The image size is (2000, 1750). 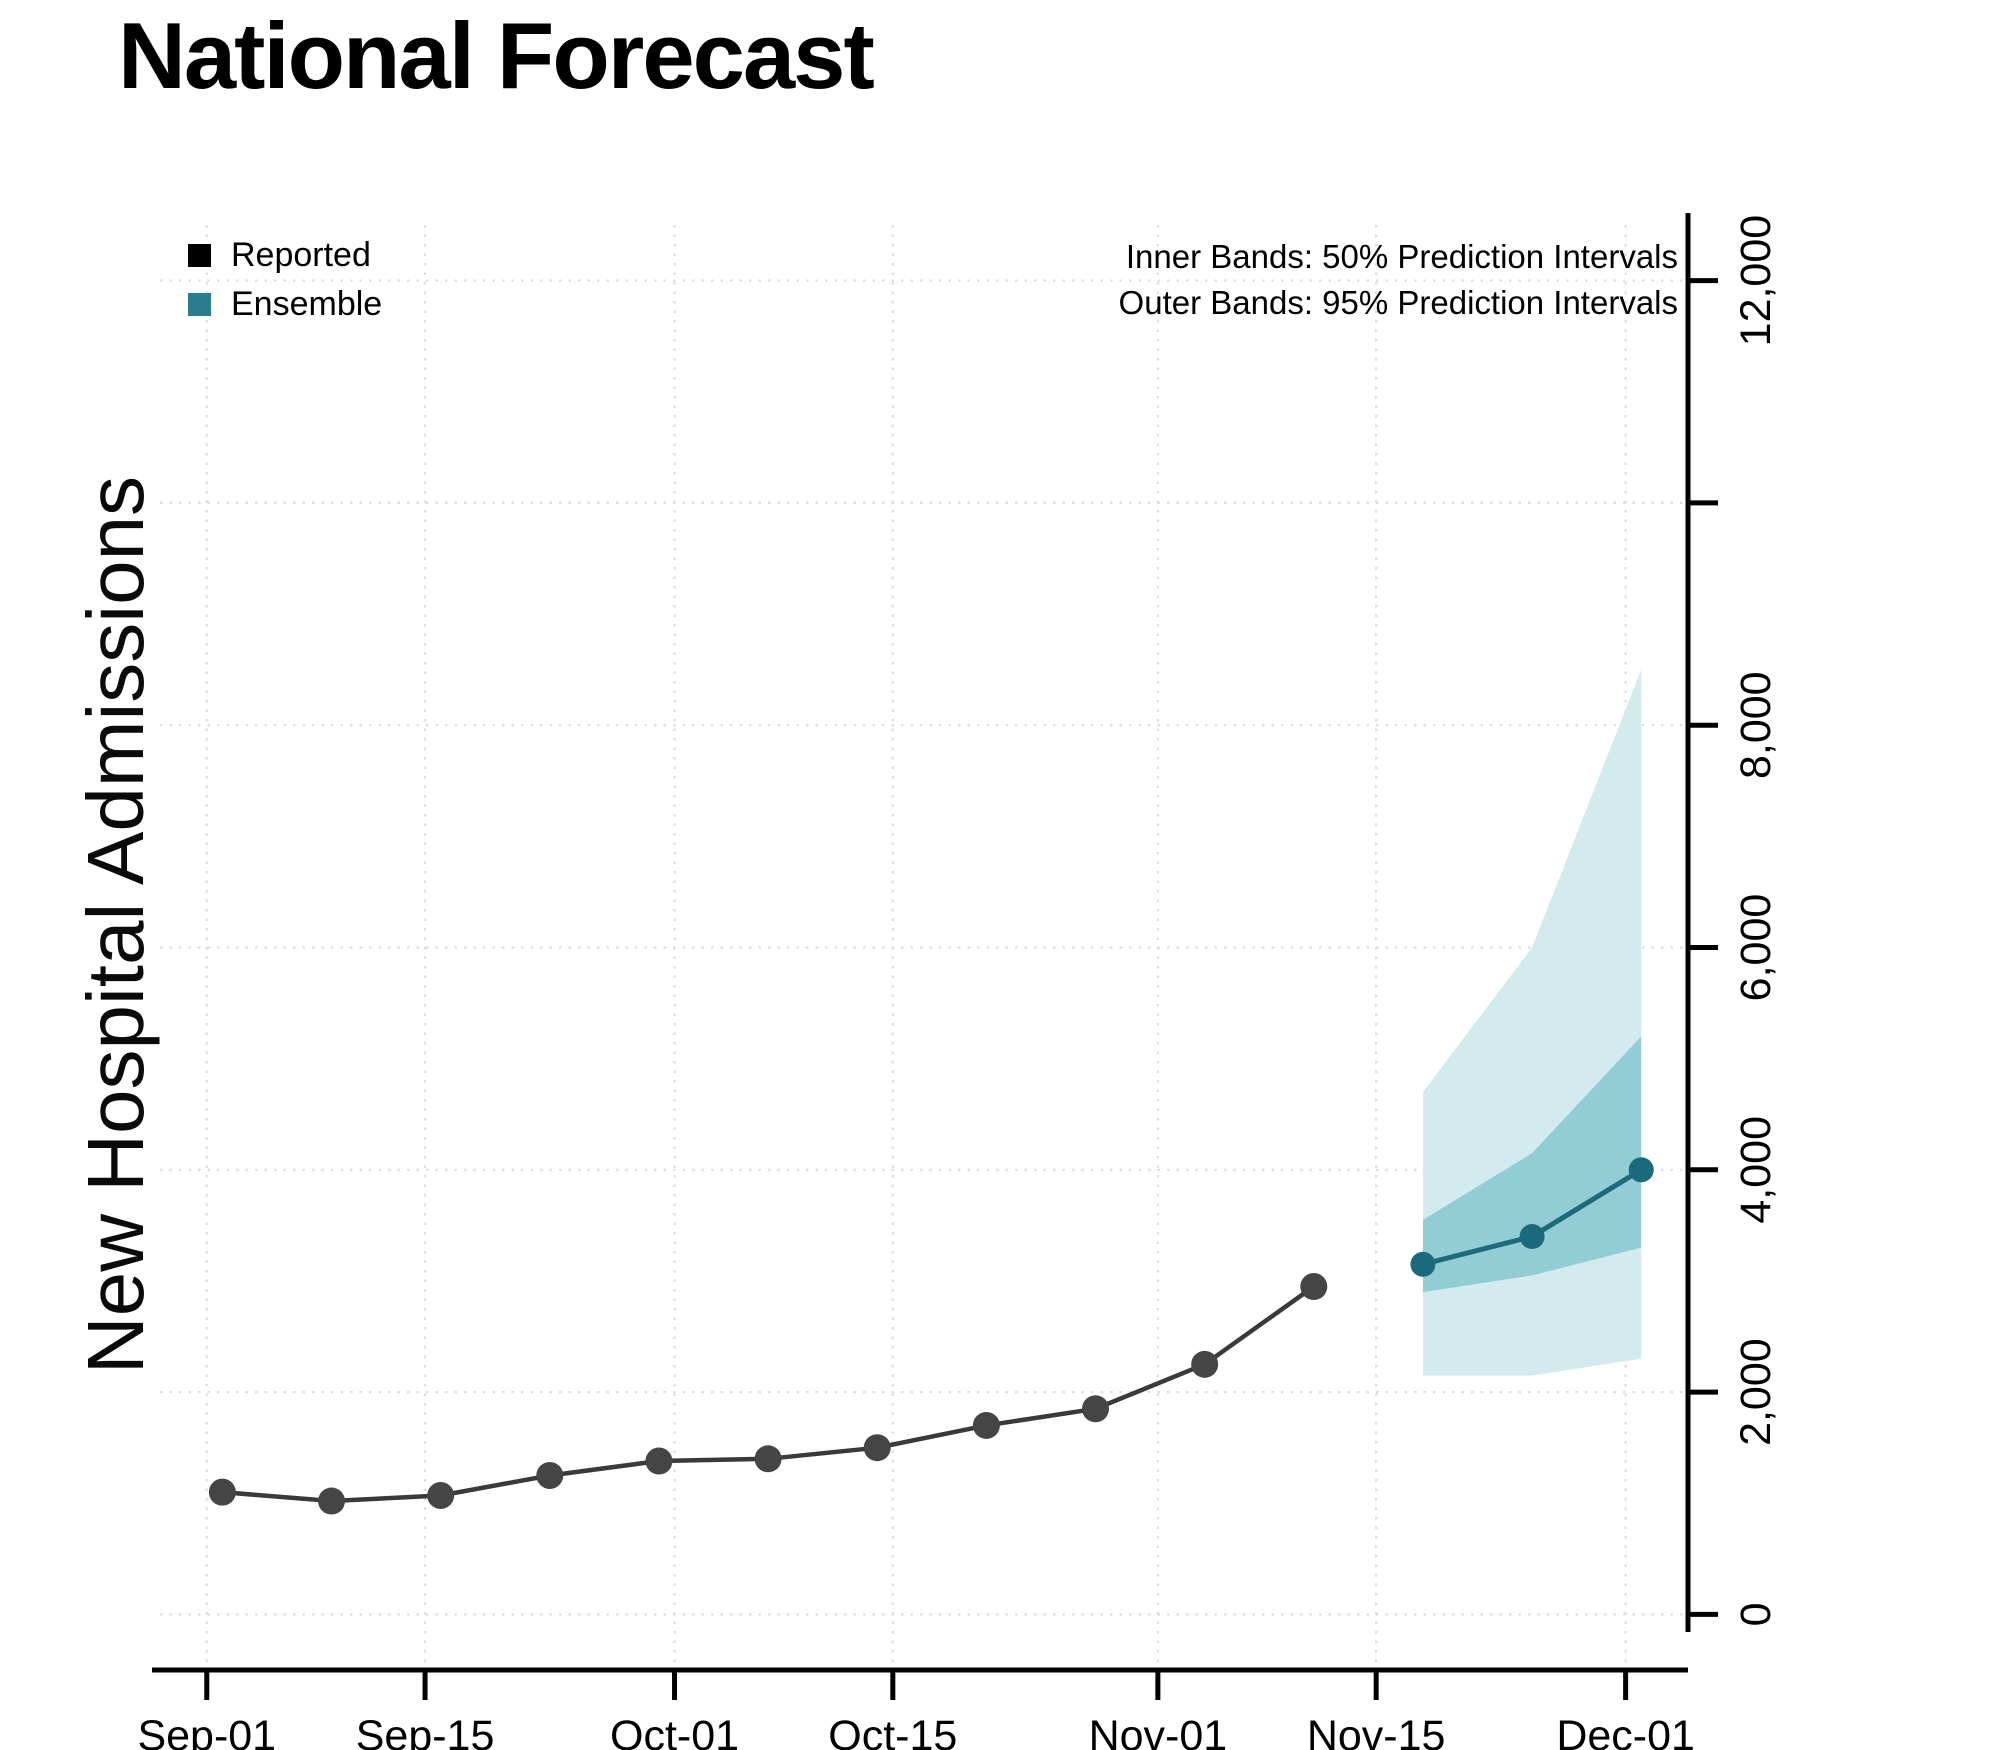 What do you see at coordinates (1398, 303) in the screenshot?
I see `outer-band-note: Outer Bands: 95% Prediction Intervals` at bounding box center [1398, 303].